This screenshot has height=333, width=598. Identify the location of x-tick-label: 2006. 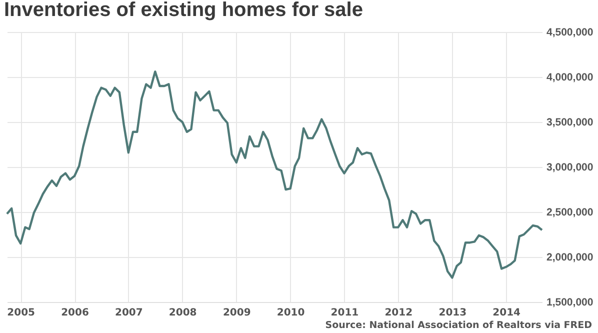
(75, 313).